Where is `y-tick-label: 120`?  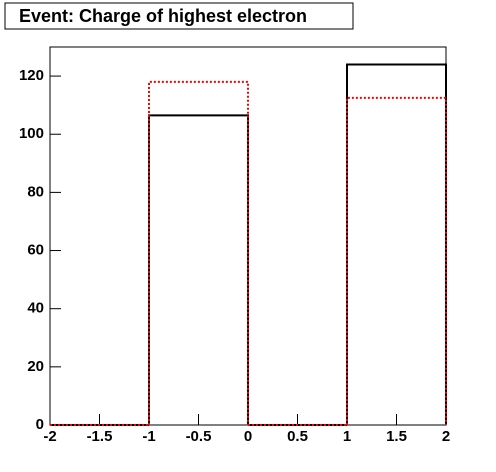
y-tick-label: 120 is located at coordinates (31, 75).